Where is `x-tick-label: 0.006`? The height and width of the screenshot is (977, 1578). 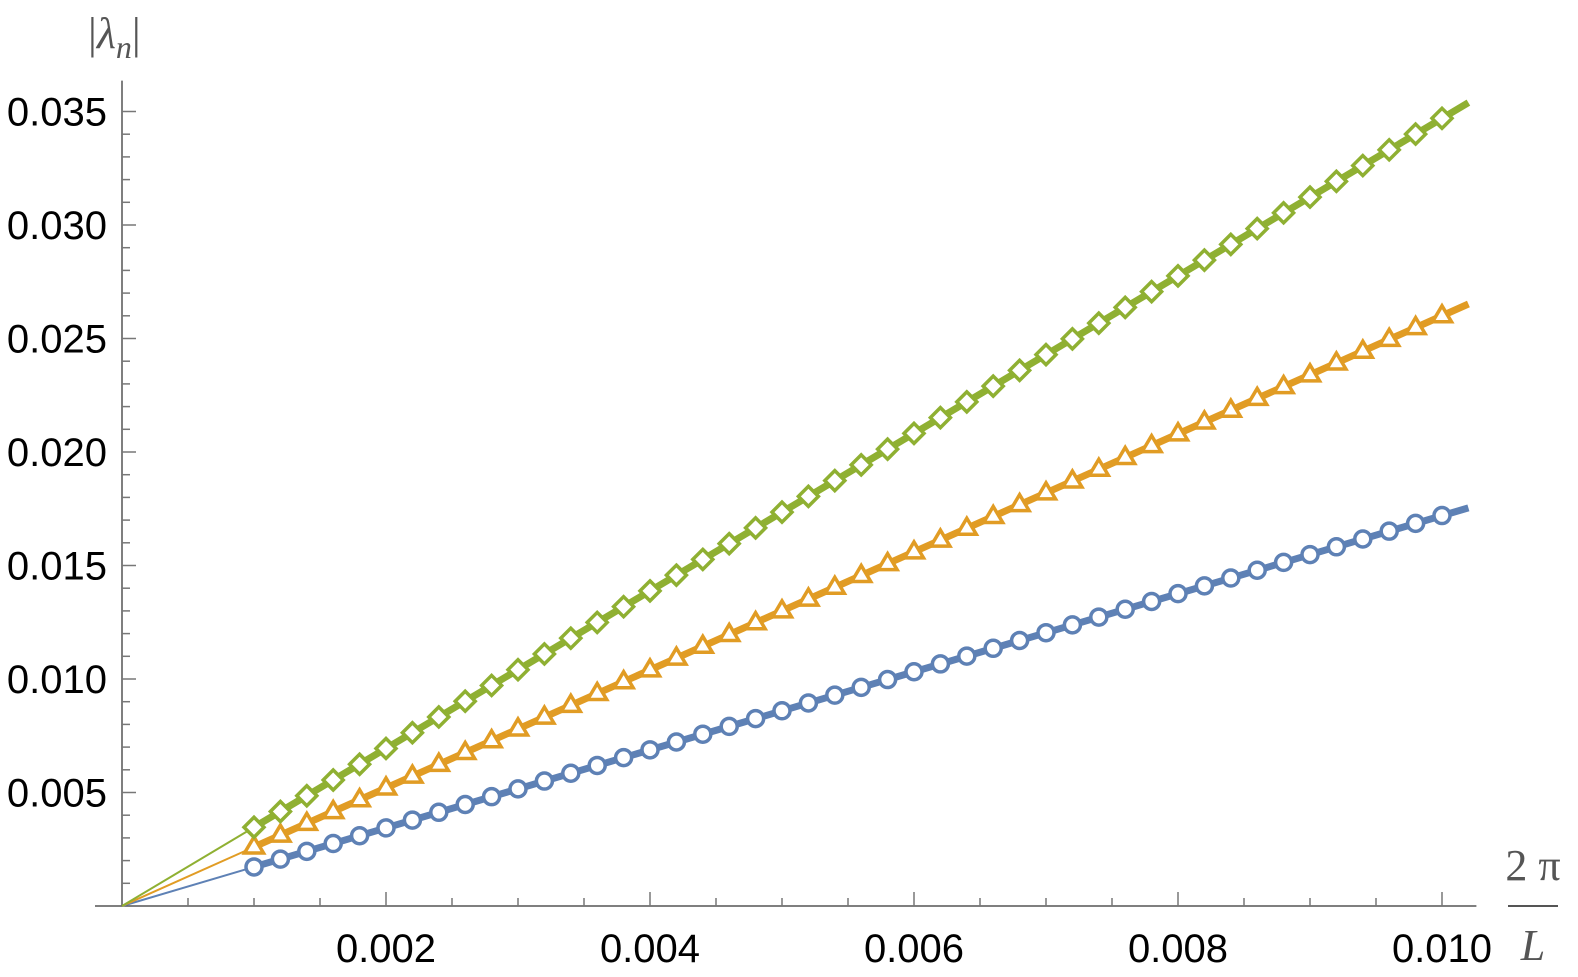 x-tick-label: 0.006 is located at coordinates (914, 949).